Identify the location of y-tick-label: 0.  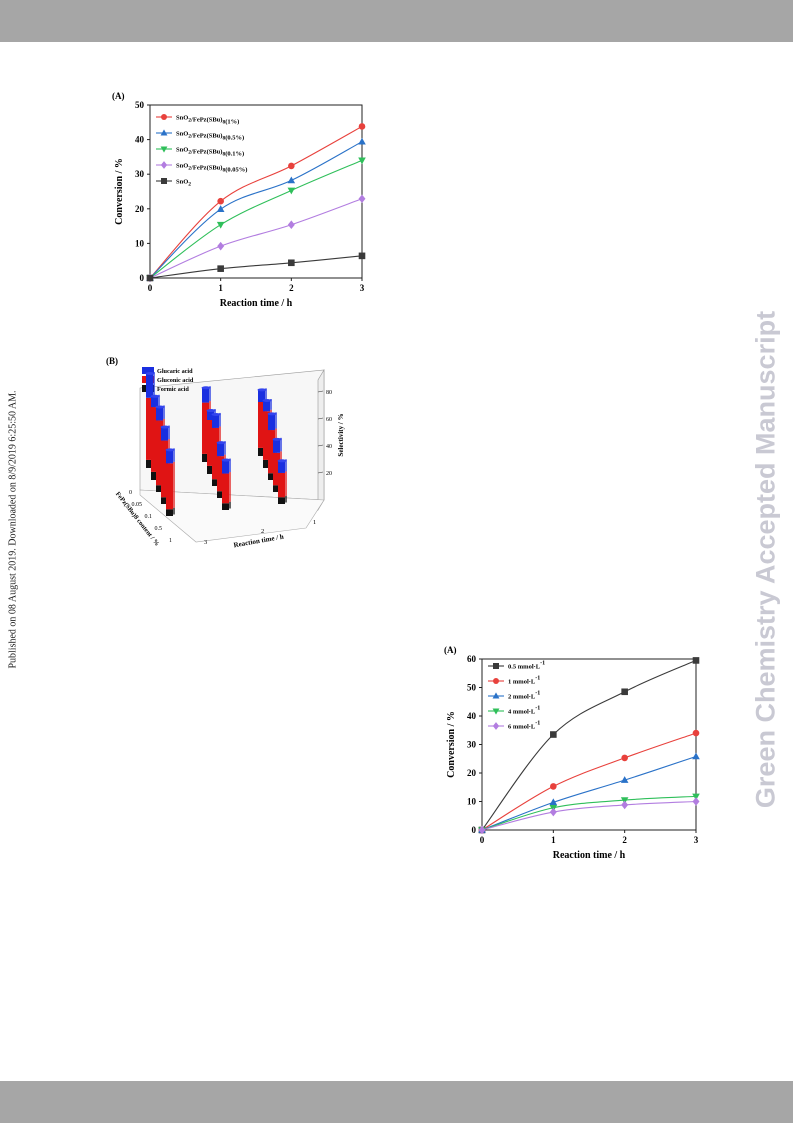
(474, 830).